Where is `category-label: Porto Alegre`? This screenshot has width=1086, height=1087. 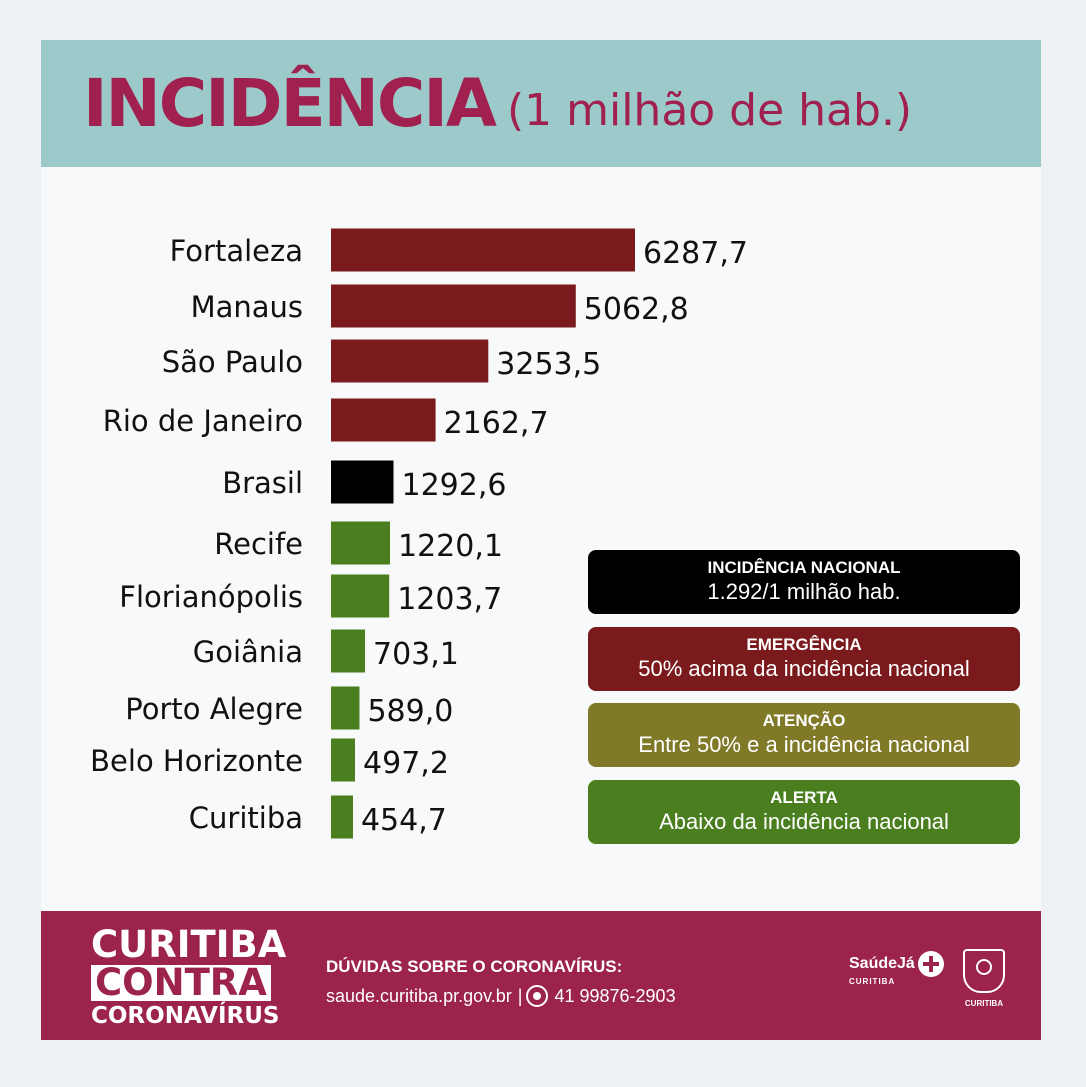
category-label: Porto Alegre is located at coordinates (214, 709).